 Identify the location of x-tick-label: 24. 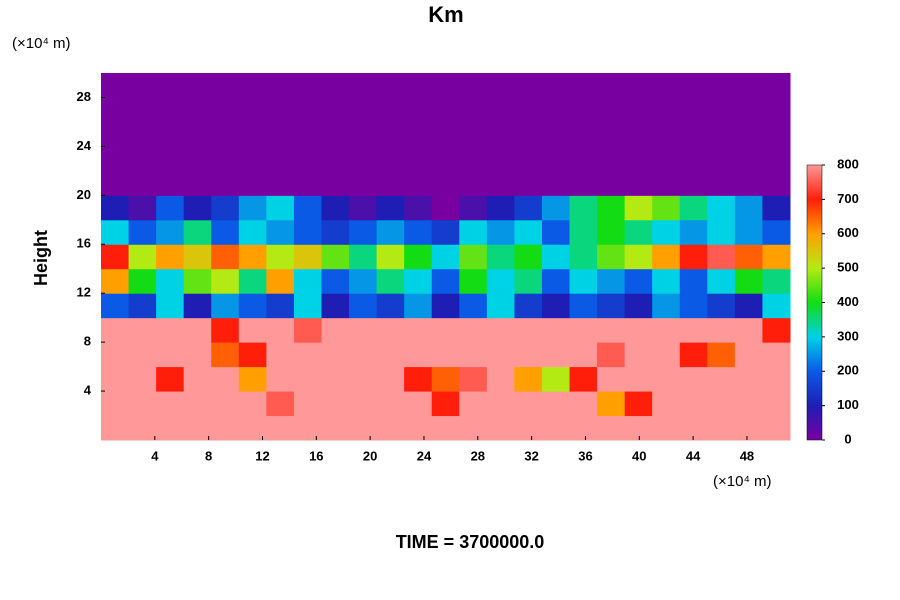
(424, 455).